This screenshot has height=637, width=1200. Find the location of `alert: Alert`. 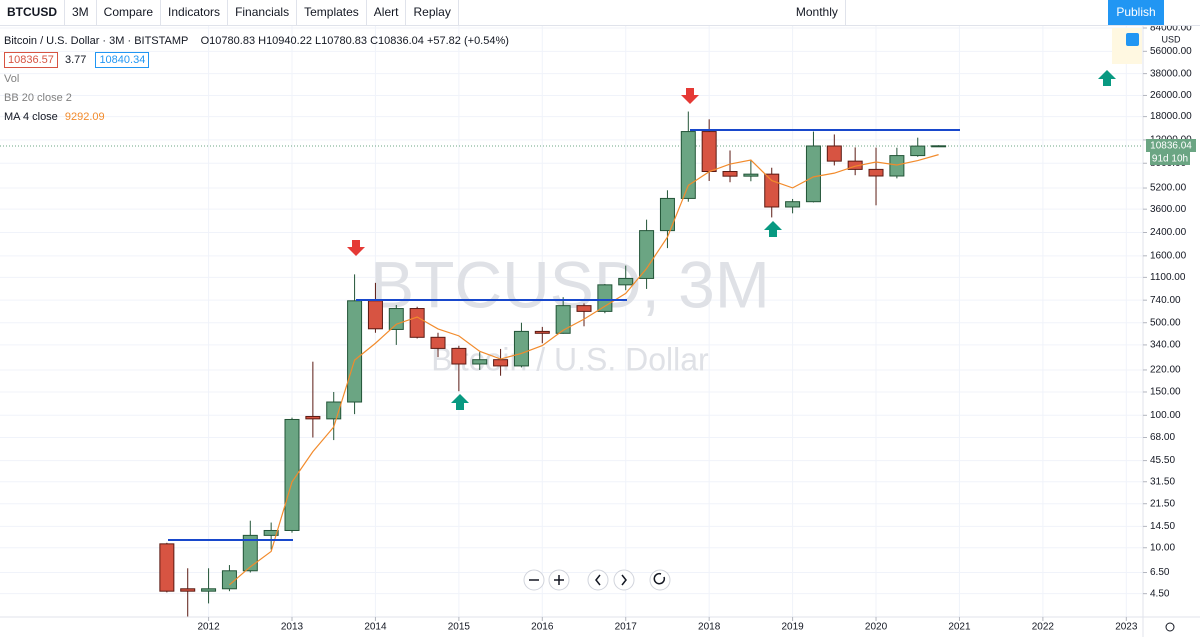

alert: Alert is located at coordinates (387, 12).